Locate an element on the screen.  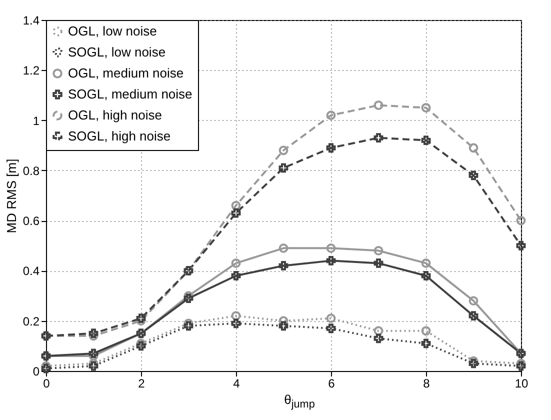
x-tick-label: 6 is located at coordinates (332, 383).